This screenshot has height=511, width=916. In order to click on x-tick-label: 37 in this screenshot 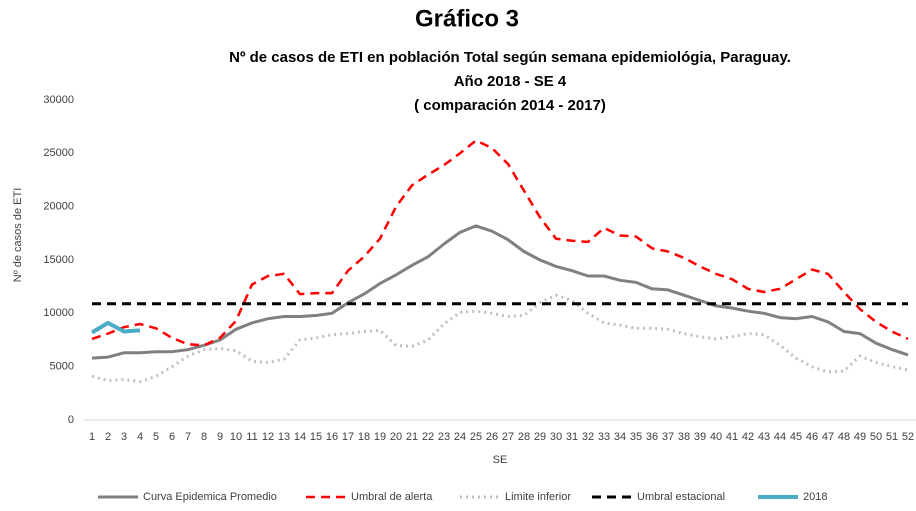, I will do `click(668, 437)`.